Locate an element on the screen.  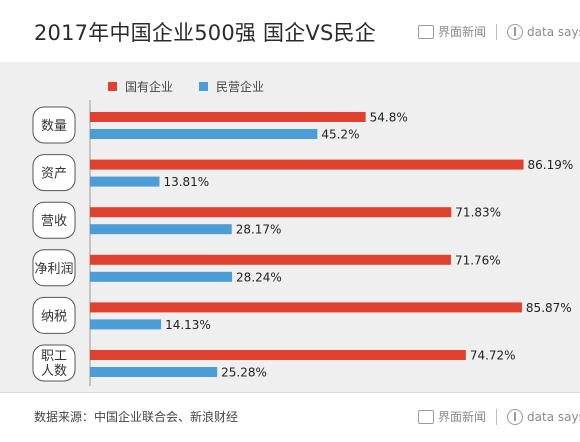
category-label: 净利润 is located at coordinates (53, 269).